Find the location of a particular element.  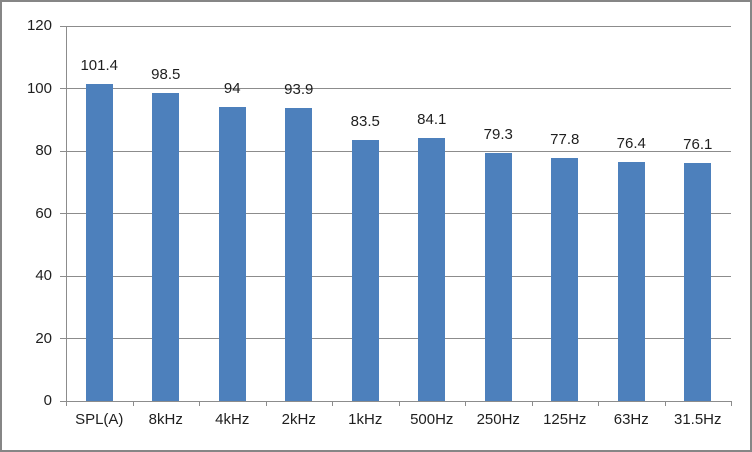

data-label: 93.9 is located at coordinates (299, 89).